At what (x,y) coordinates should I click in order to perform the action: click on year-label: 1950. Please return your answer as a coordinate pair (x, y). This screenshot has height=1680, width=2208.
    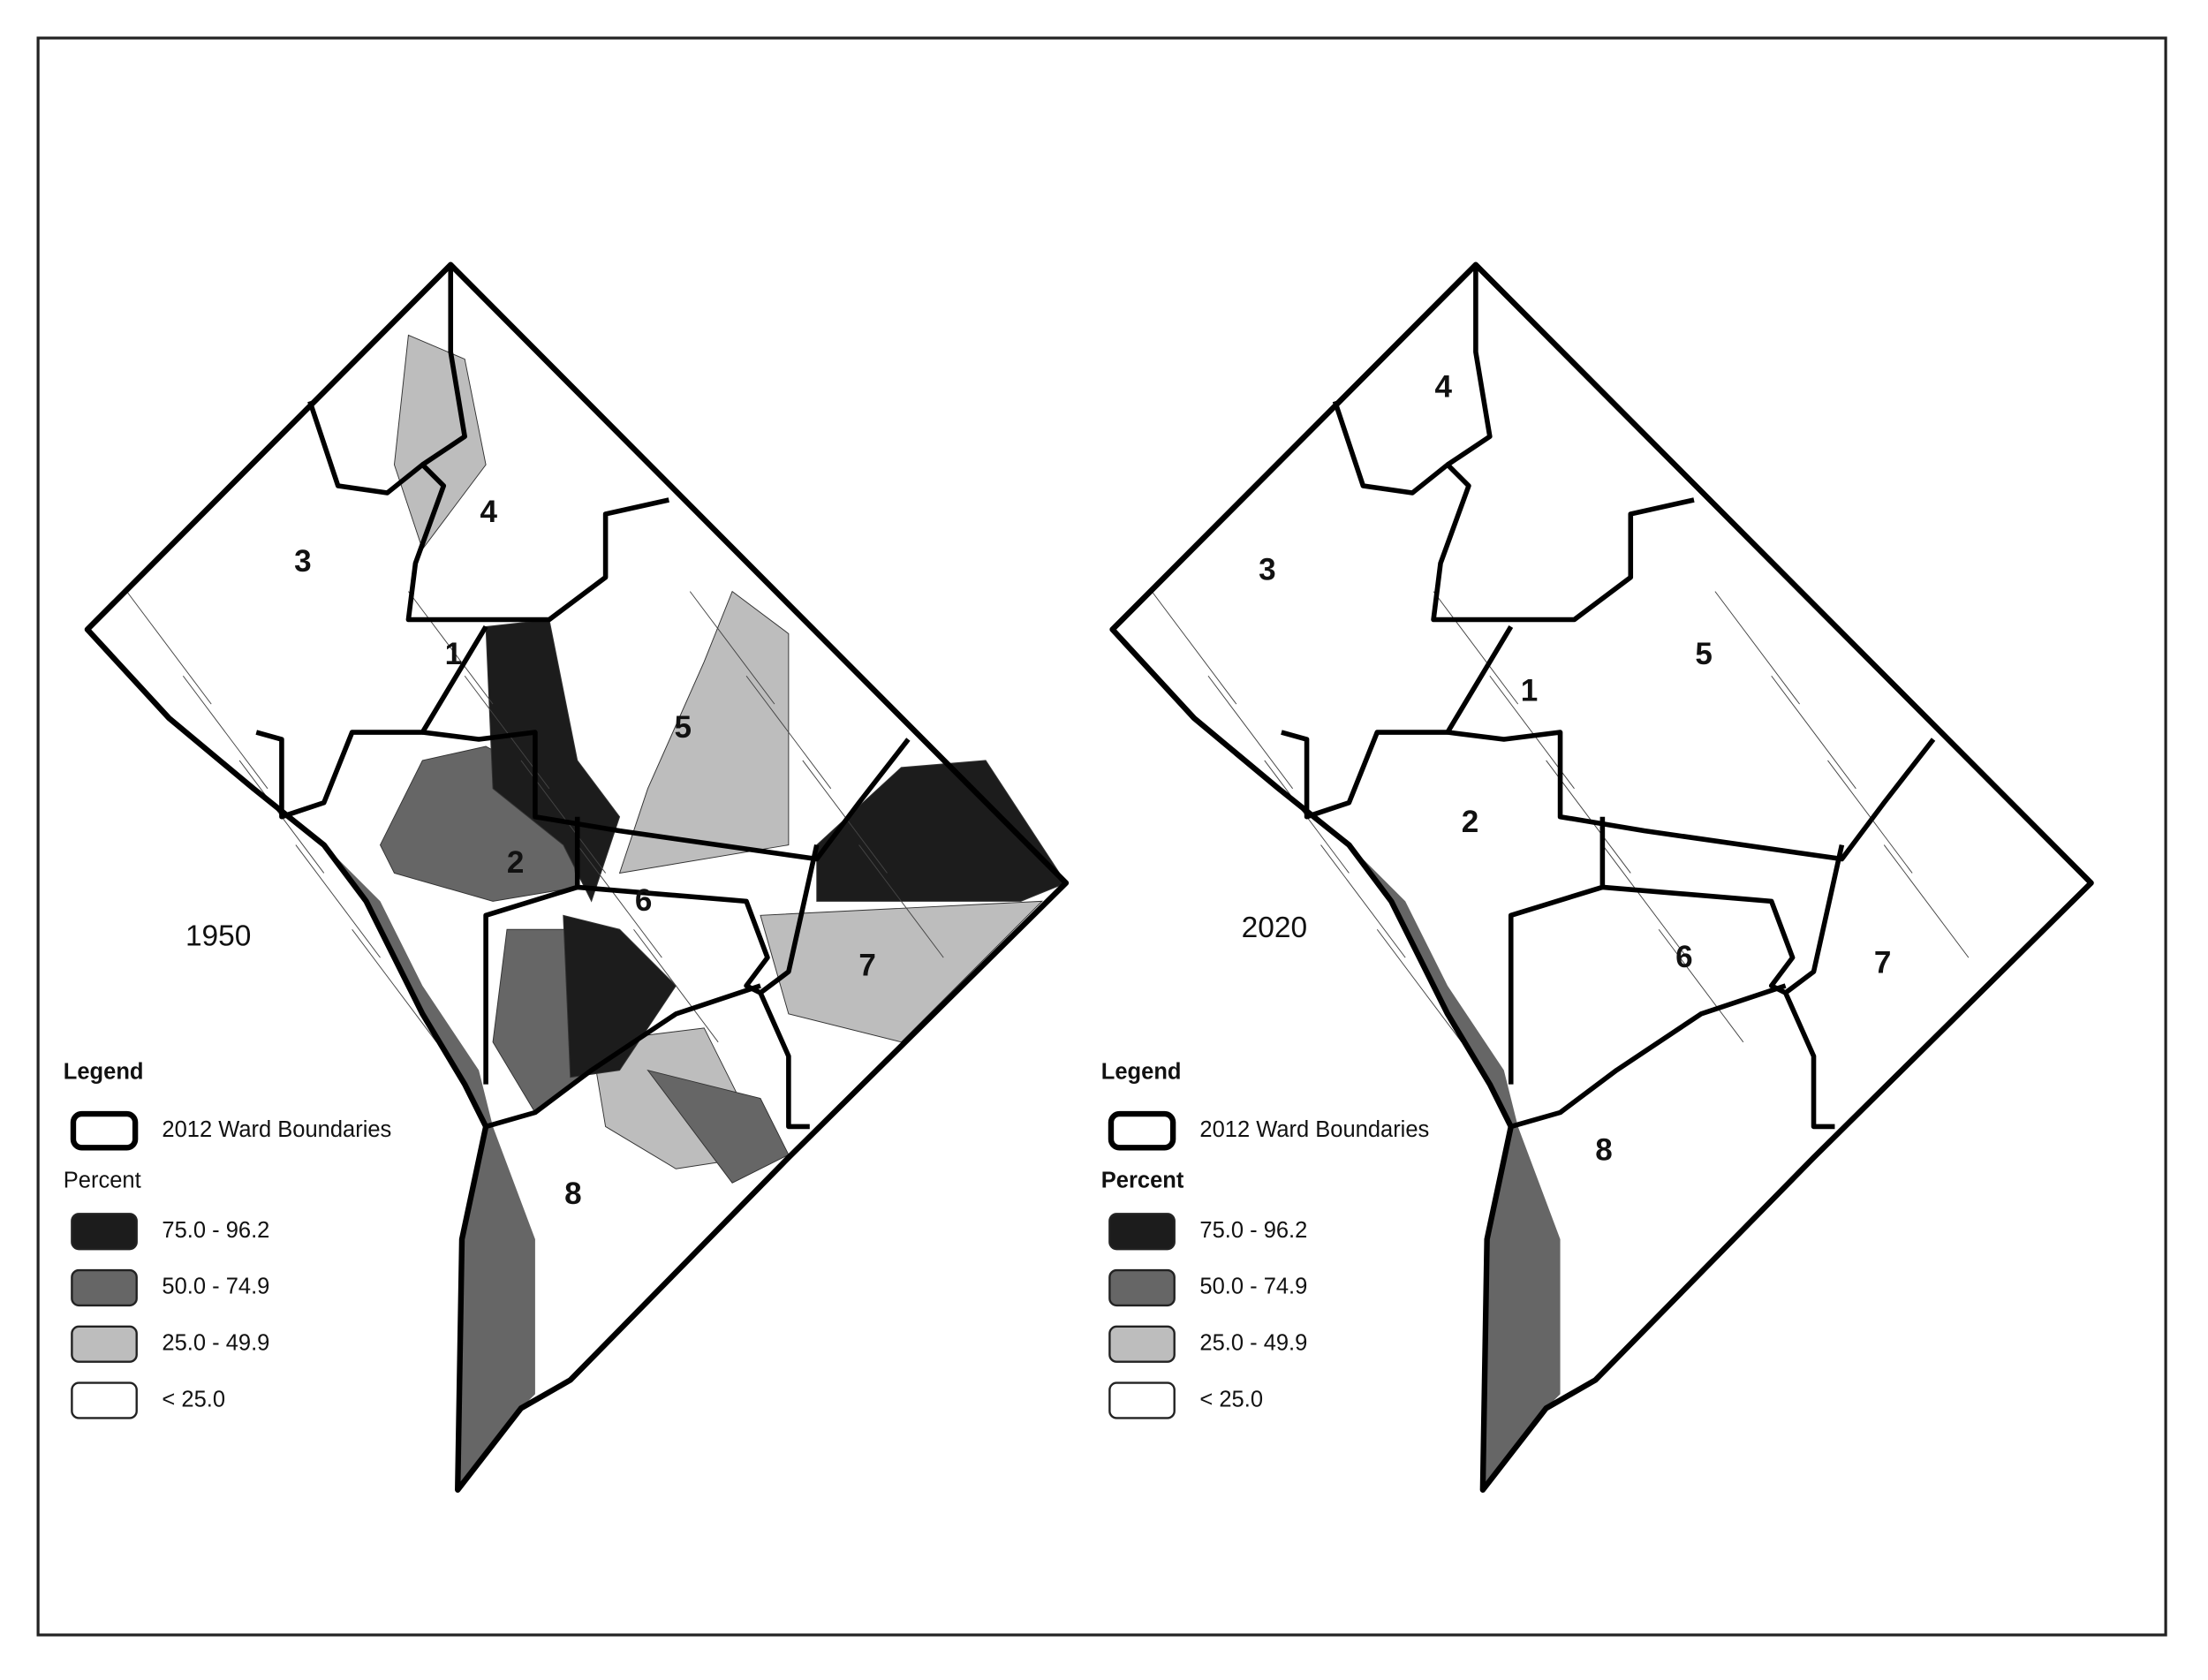
    Looking at the image, I should click on (218, 936).